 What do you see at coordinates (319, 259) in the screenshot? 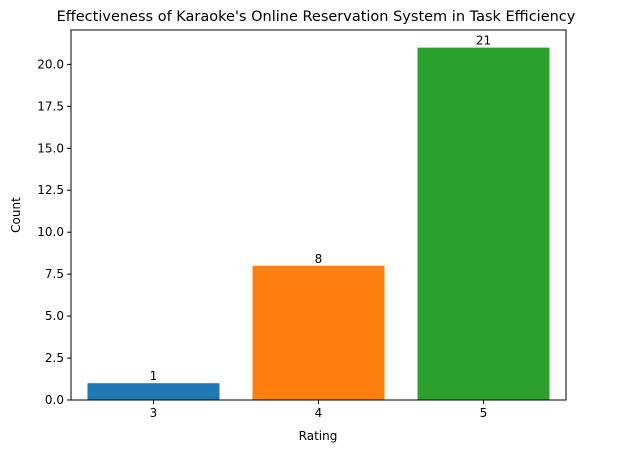
I see `data-label: 8` at bounding box center [319, 259].